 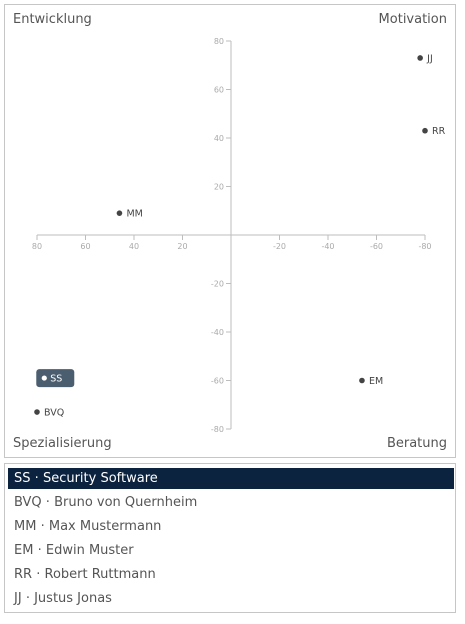 What do you see at coordinates (231, 478) in the screenshot?
I see `list-item-ss: SS · Security Software` at bounding box center [231, 478].